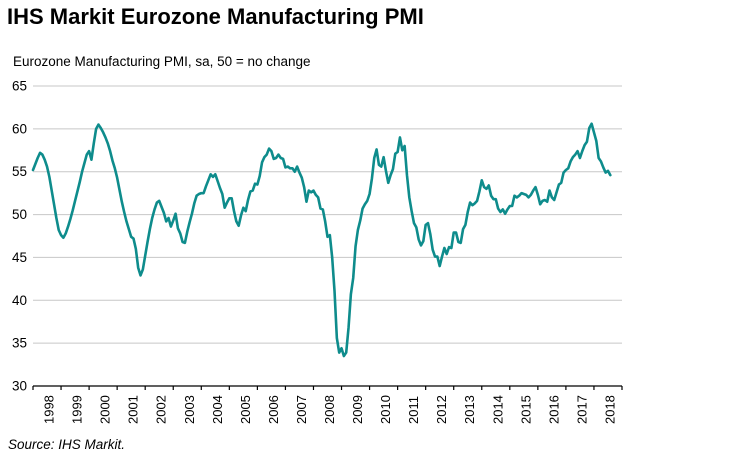 This screenshot has height=457, width=750. What do you see at coordinates (189, 409) in the screenshot?
I see `x-axis-label-2003: 2003` at bounding box center [189, 409].